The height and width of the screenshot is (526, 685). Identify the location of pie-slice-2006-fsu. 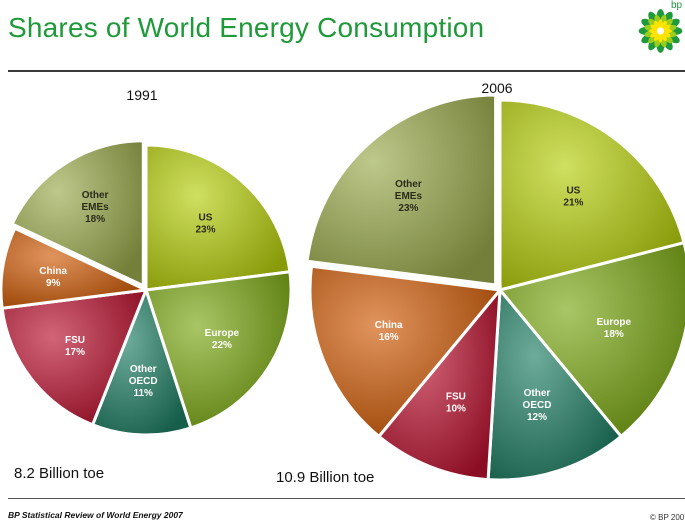
(439, 383).